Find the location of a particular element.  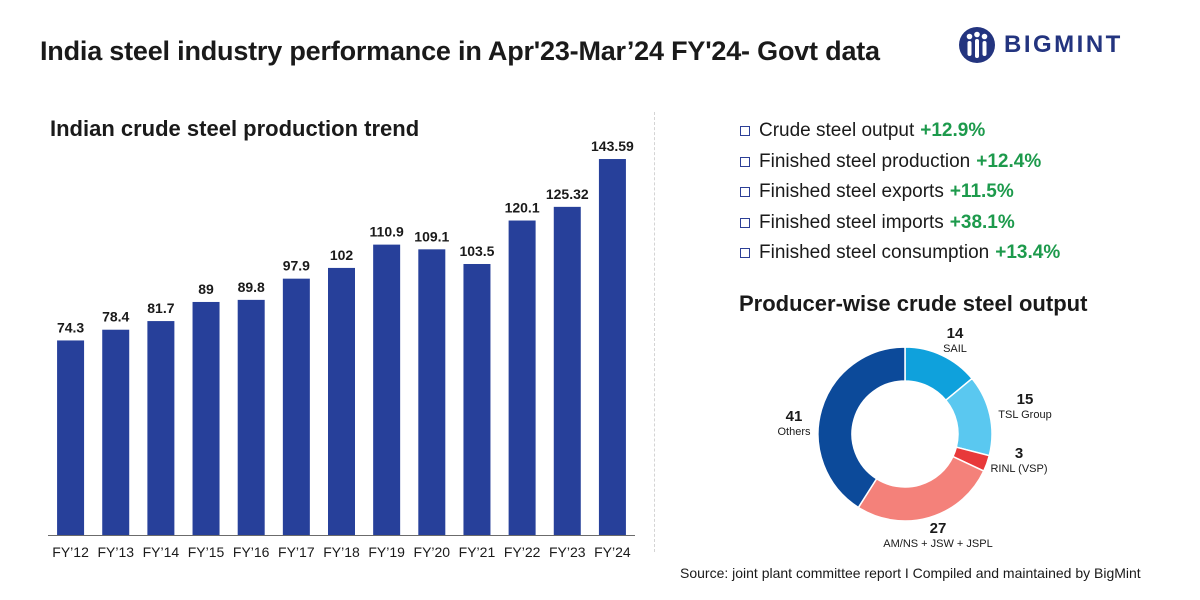

highlight-label: Finished steel consumption is located at coordinates (874, 253).